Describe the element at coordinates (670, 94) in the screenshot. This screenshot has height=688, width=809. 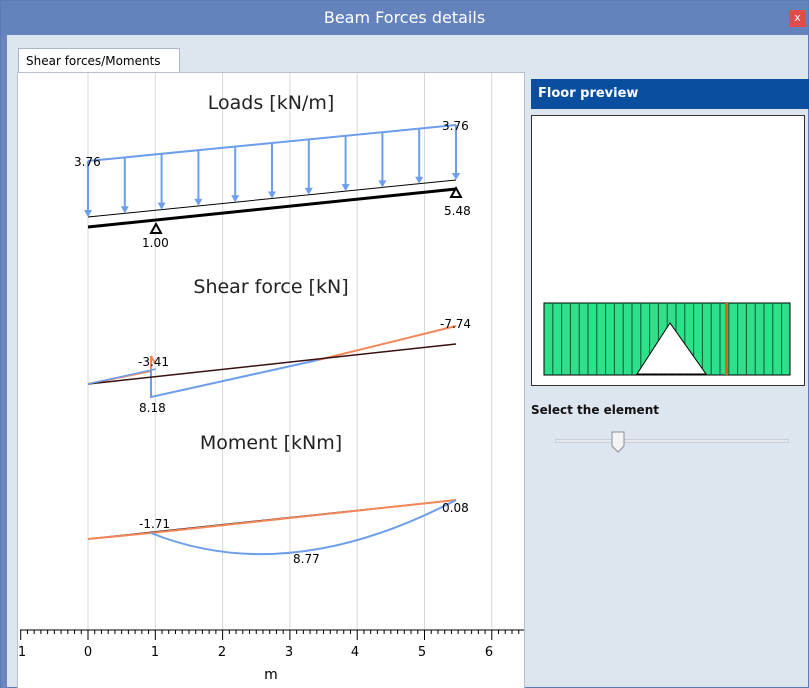
I see `floor-preview-header: Floor preview` at that location.